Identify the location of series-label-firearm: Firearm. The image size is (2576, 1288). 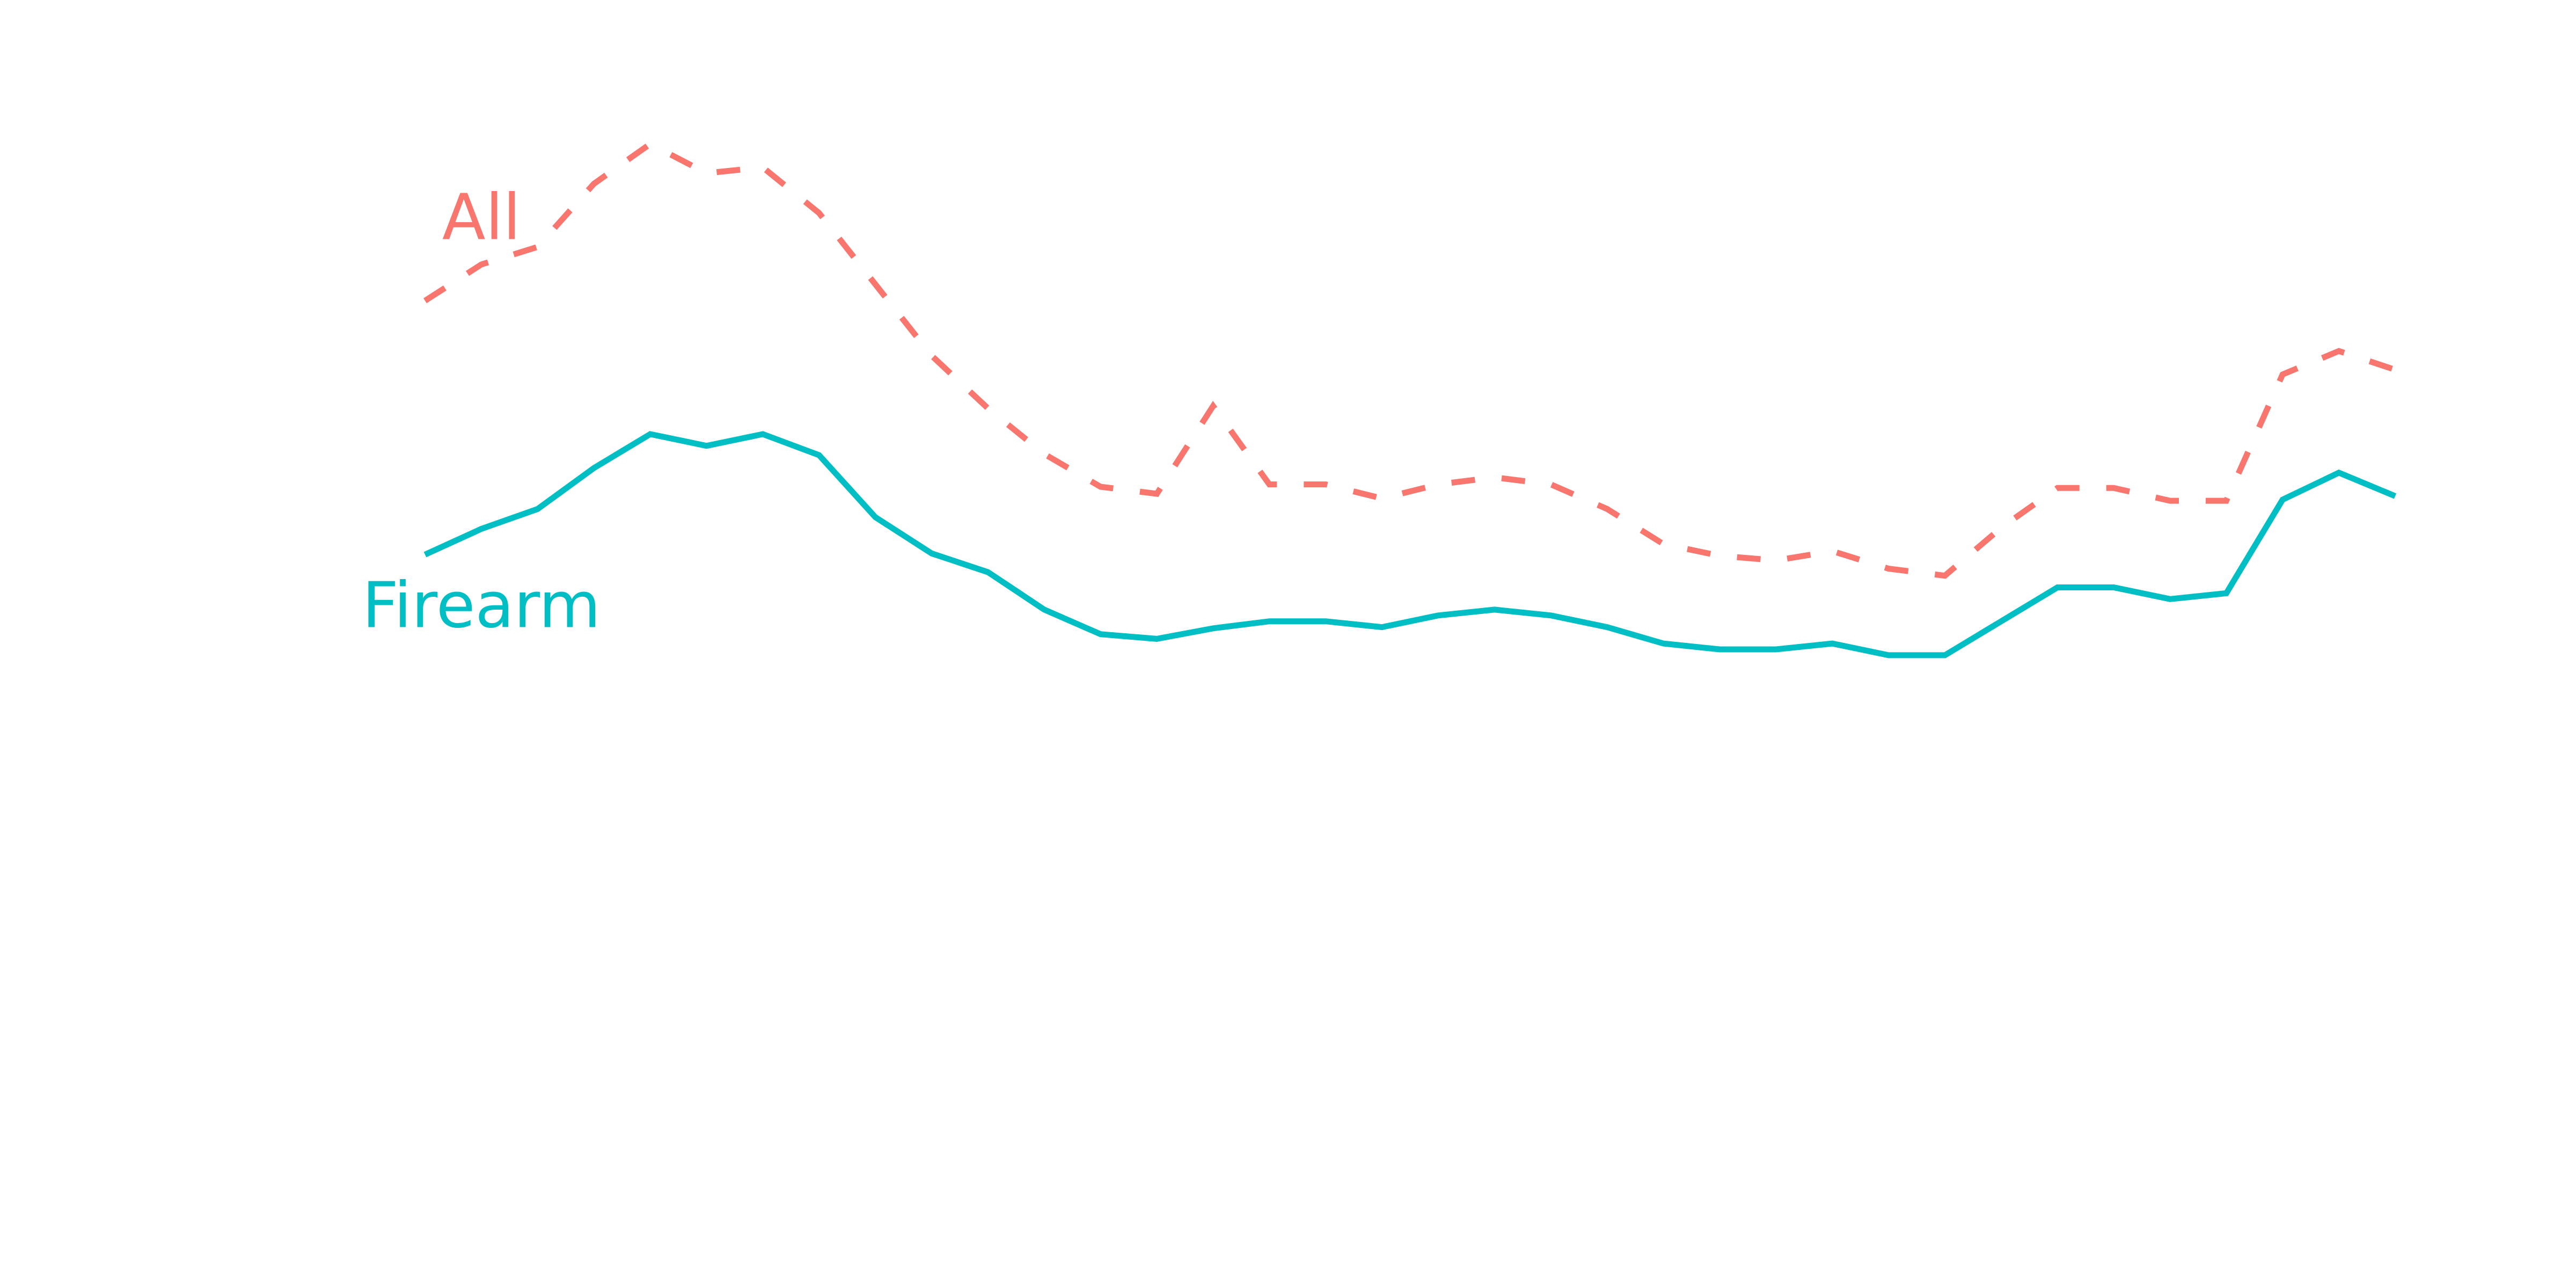
(481, 605).